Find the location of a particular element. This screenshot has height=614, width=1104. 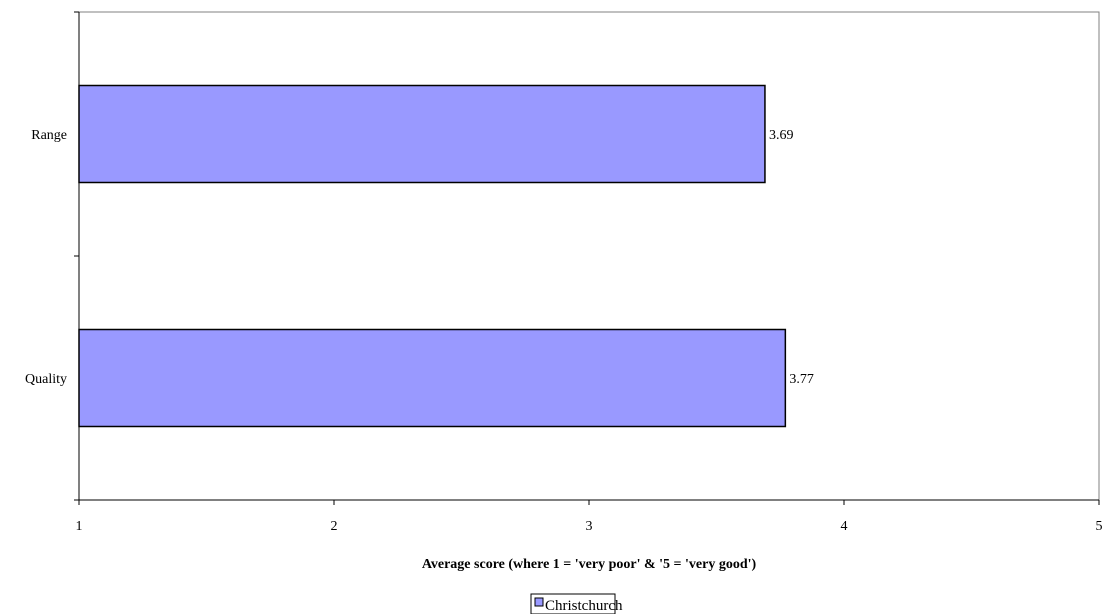

bar-range is located at coordinates (422, 134).